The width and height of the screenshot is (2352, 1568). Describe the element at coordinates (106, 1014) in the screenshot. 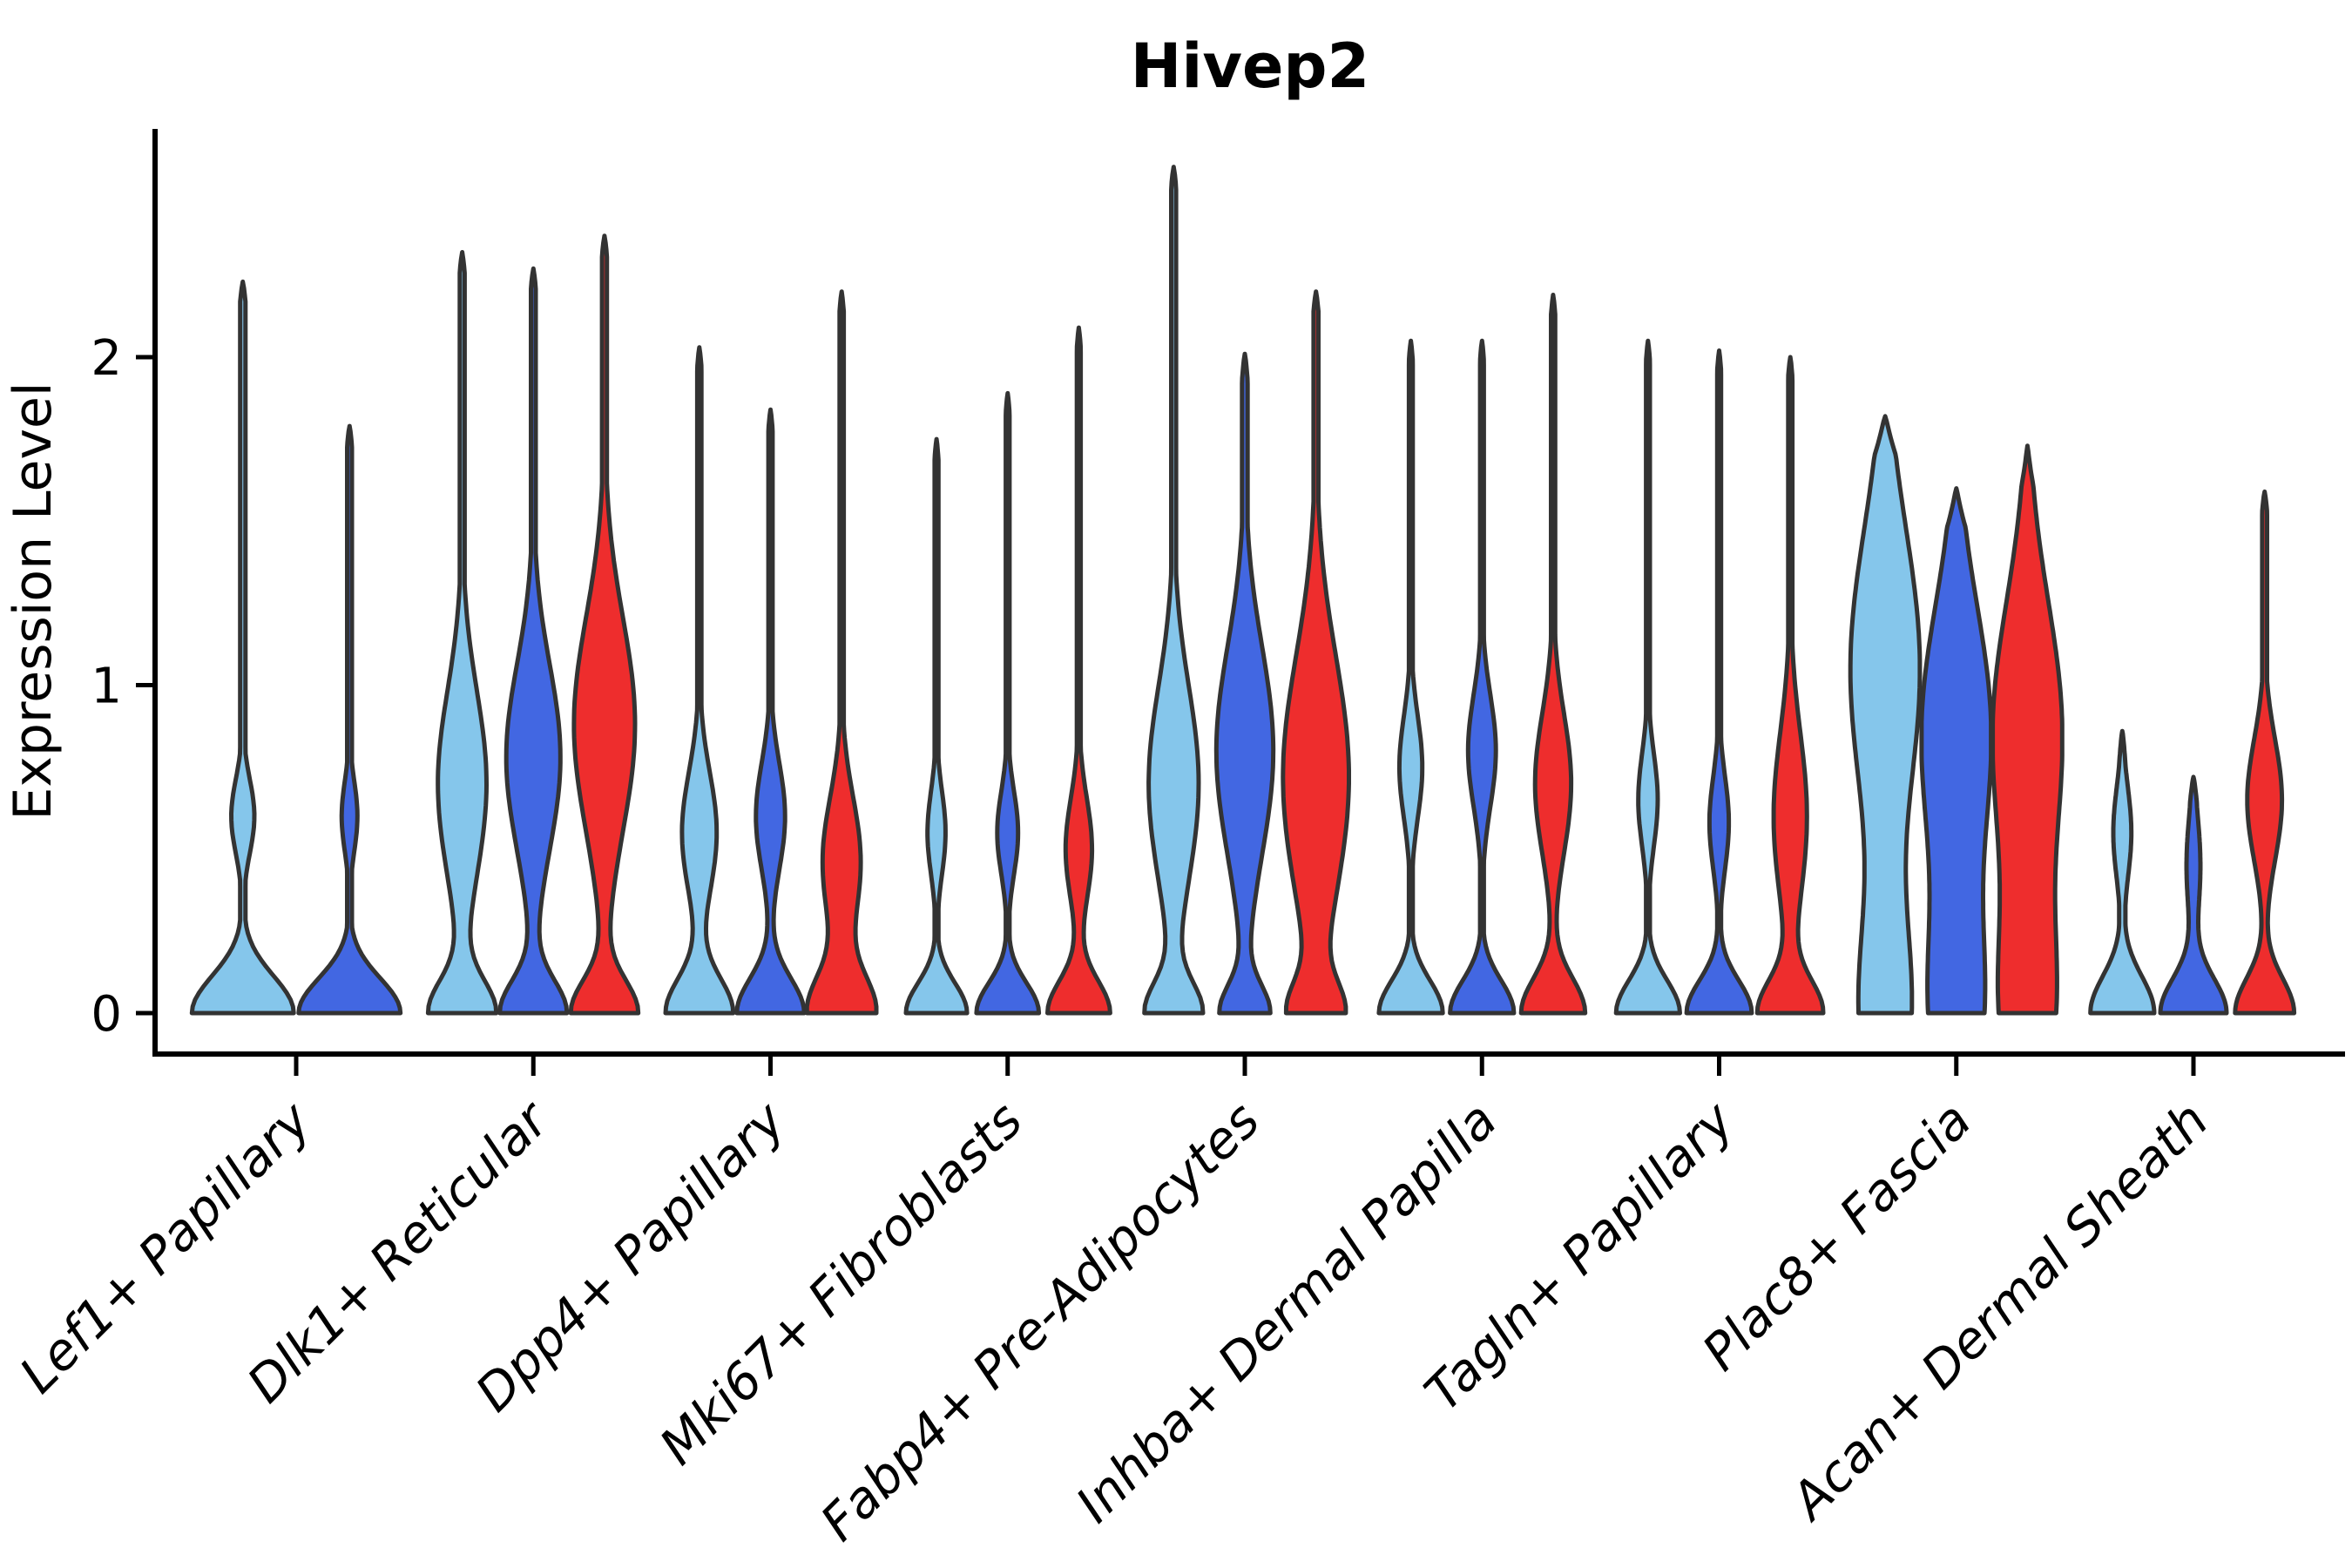

I see `y-tick-label: 0` at that location.